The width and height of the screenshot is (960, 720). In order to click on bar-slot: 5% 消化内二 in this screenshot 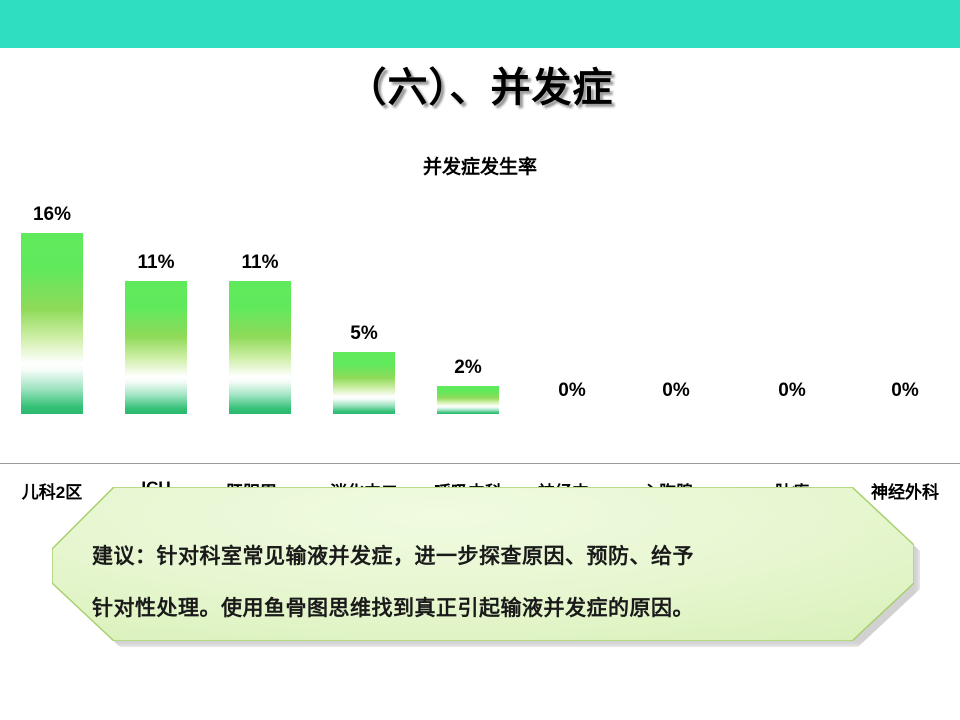, I will do `click(364, 346)`.